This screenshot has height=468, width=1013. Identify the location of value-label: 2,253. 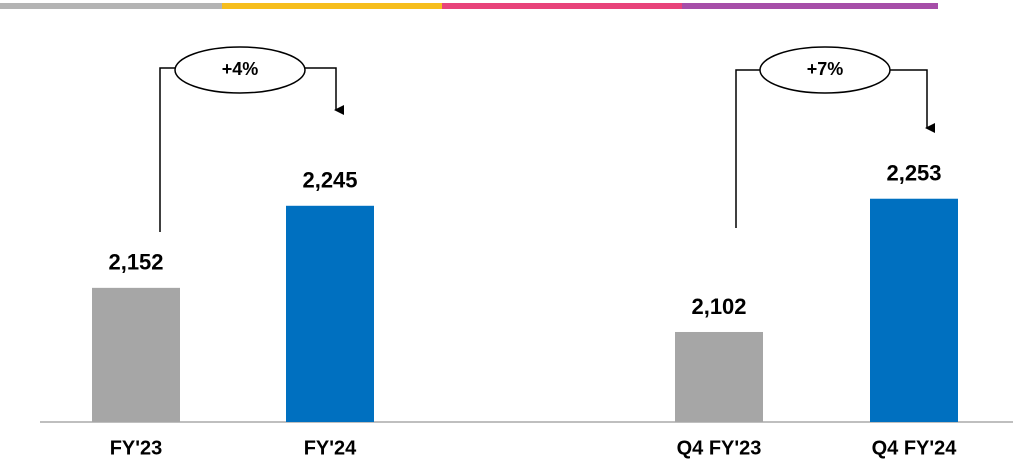
(913, 173).